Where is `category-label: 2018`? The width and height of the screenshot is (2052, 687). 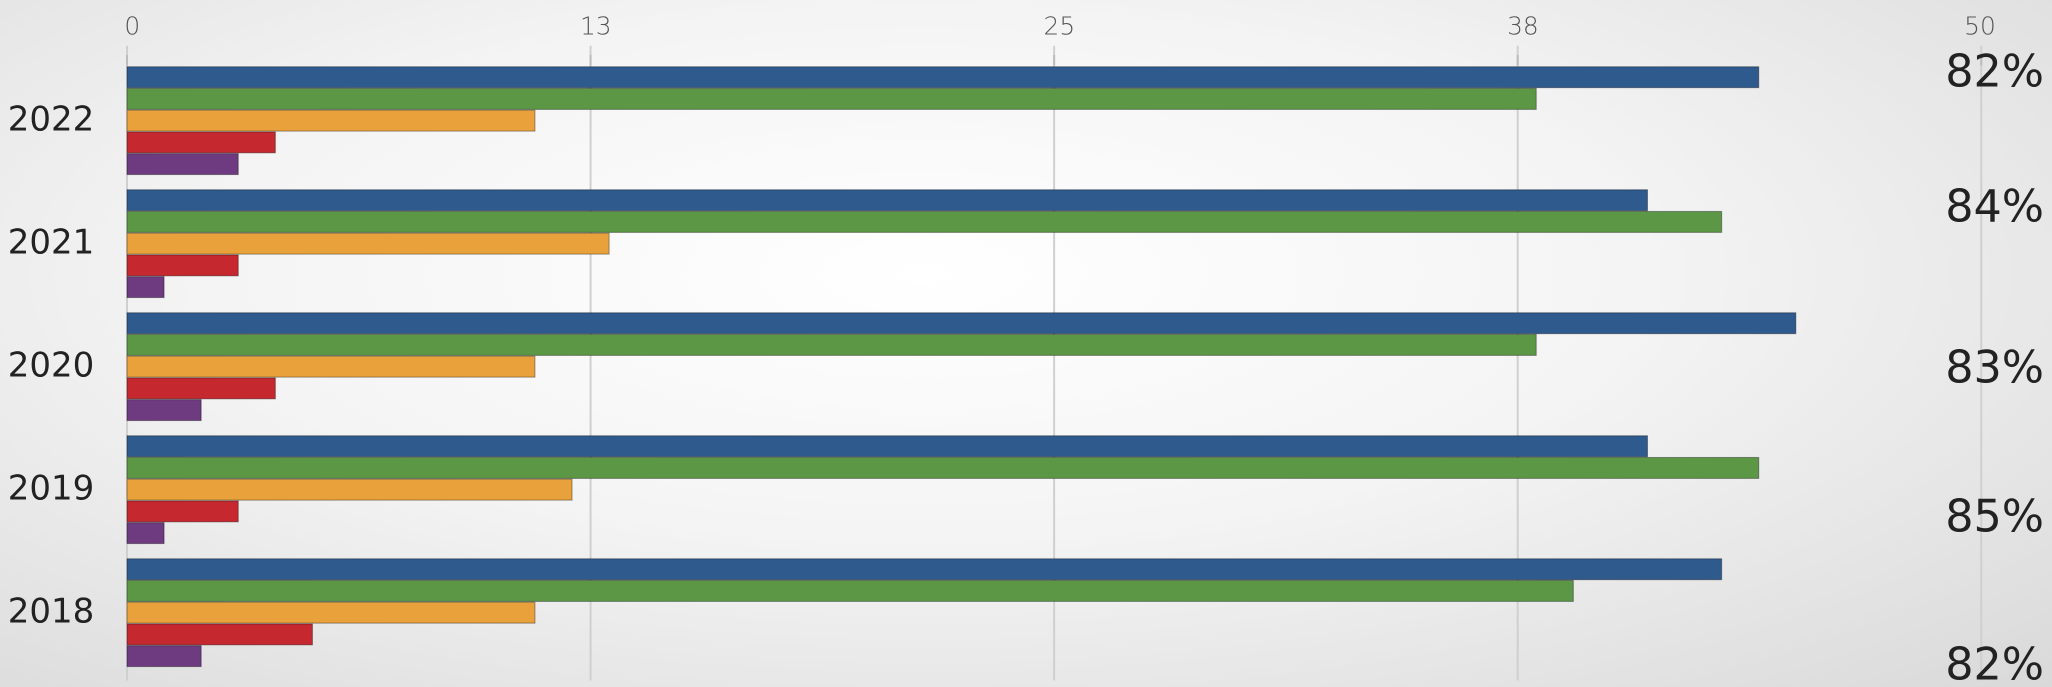 category-label: 2018 is located at coordinates (51, 612).